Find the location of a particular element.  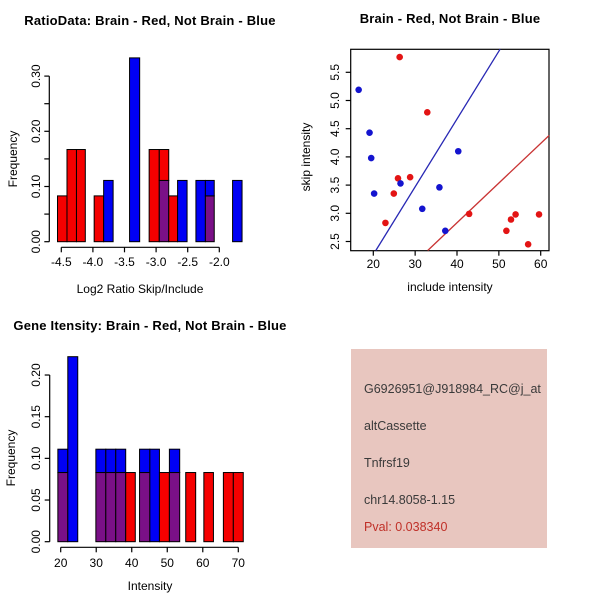

scatter-title: Brain - Red, Not Brain - Blue is located at coordinates (450, 18).